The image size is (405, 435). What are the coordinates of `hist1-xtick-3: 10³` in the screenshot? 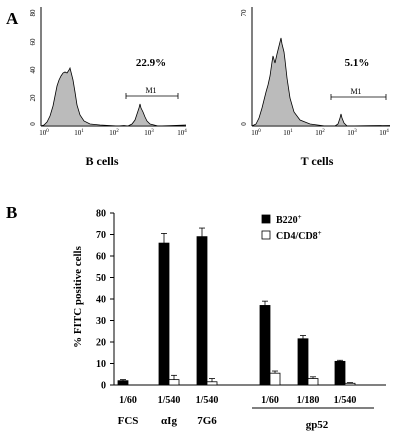 It's located at (149, 133).